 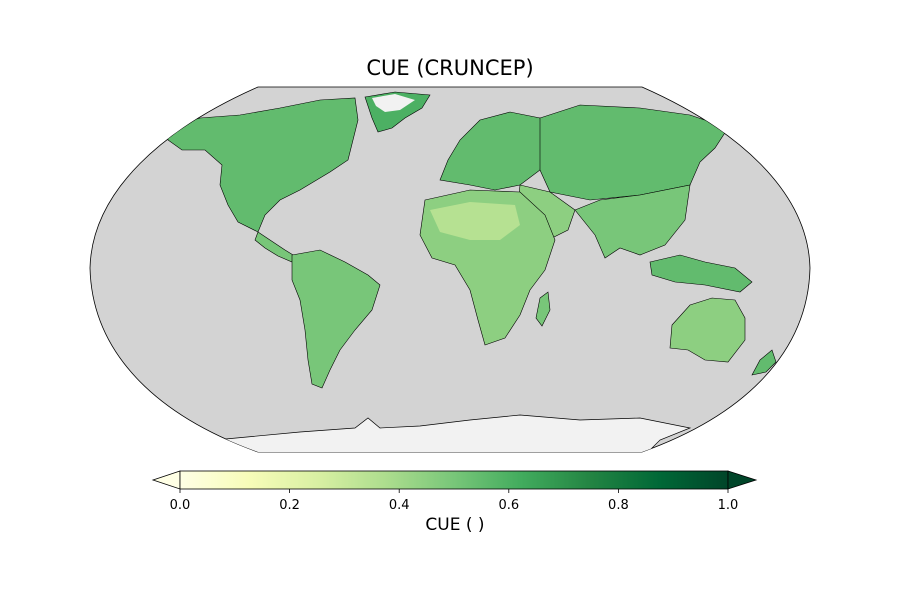 What do you see at coordinates (454, 501) in the screenshot?
I see `colorbar-ticks: 0.0 0.2 0.4 0.6 0.8 1.0` at bounding box center [454, 501].